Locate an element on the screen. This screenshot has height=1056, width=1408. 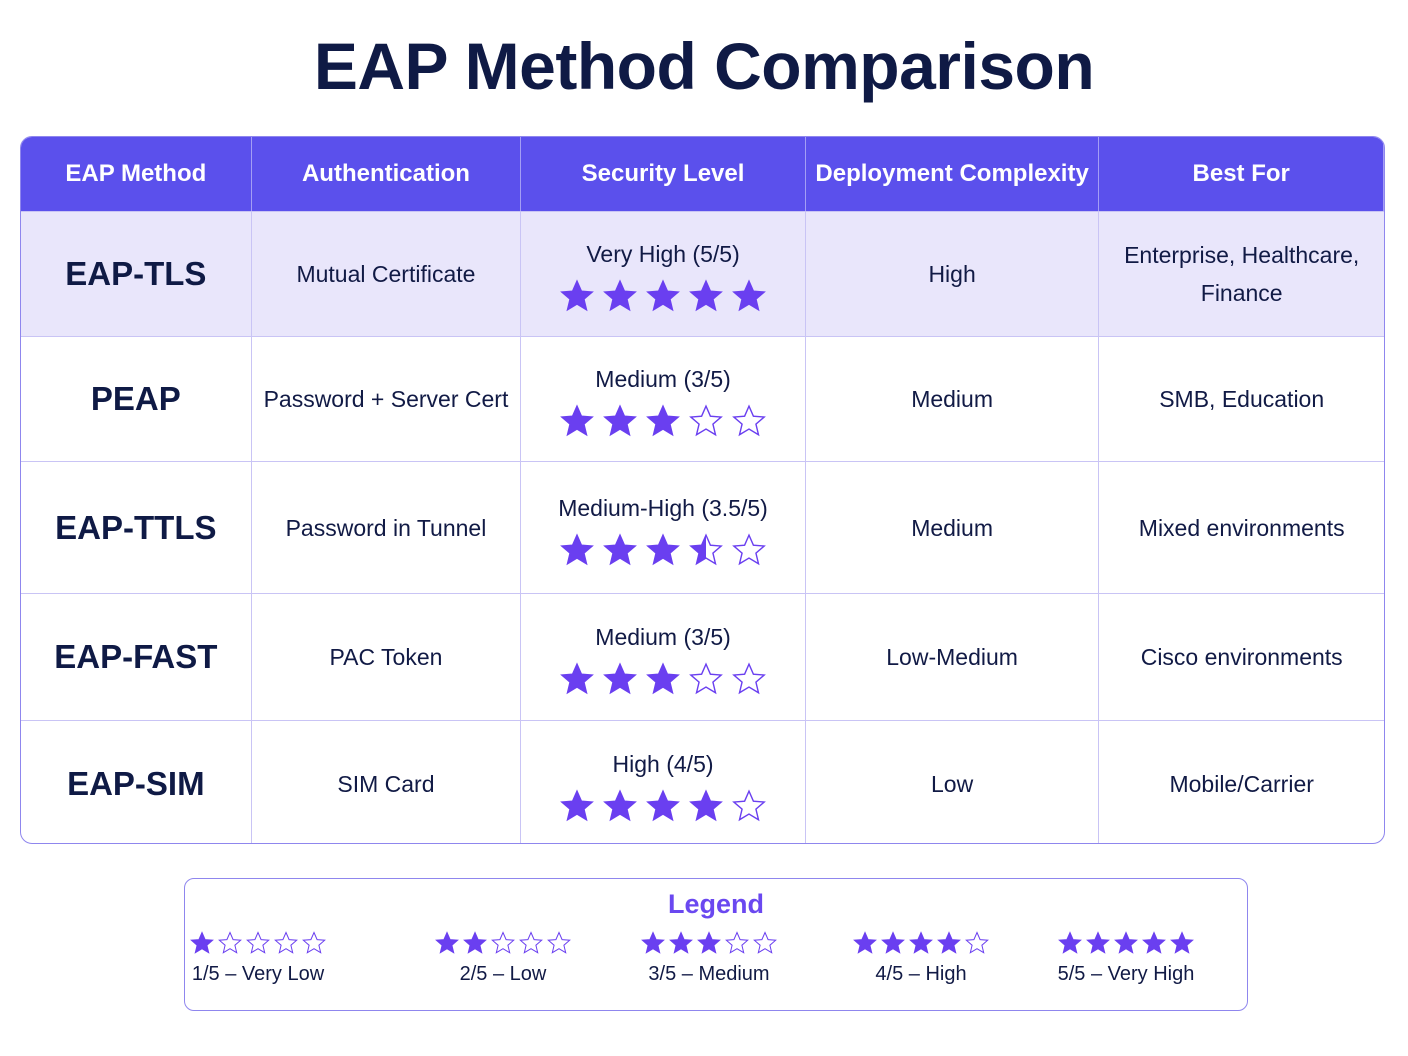
authentication-cell: PAC Token is located at coordinates (387, 657).